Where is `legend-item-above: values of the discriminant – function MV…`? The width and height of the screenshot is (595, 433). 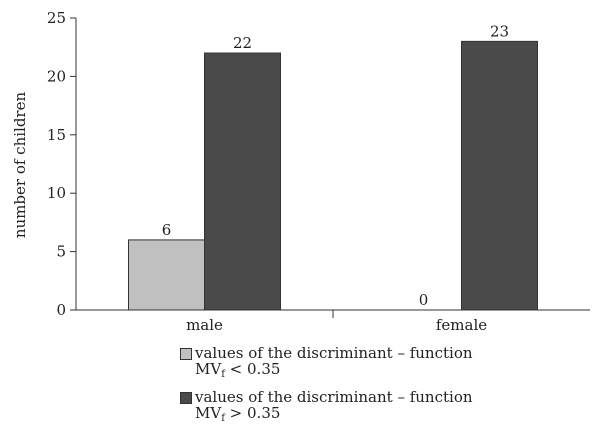
legend-item-above: values of the discriminant – function MV… is located at coordinates (326, 408).